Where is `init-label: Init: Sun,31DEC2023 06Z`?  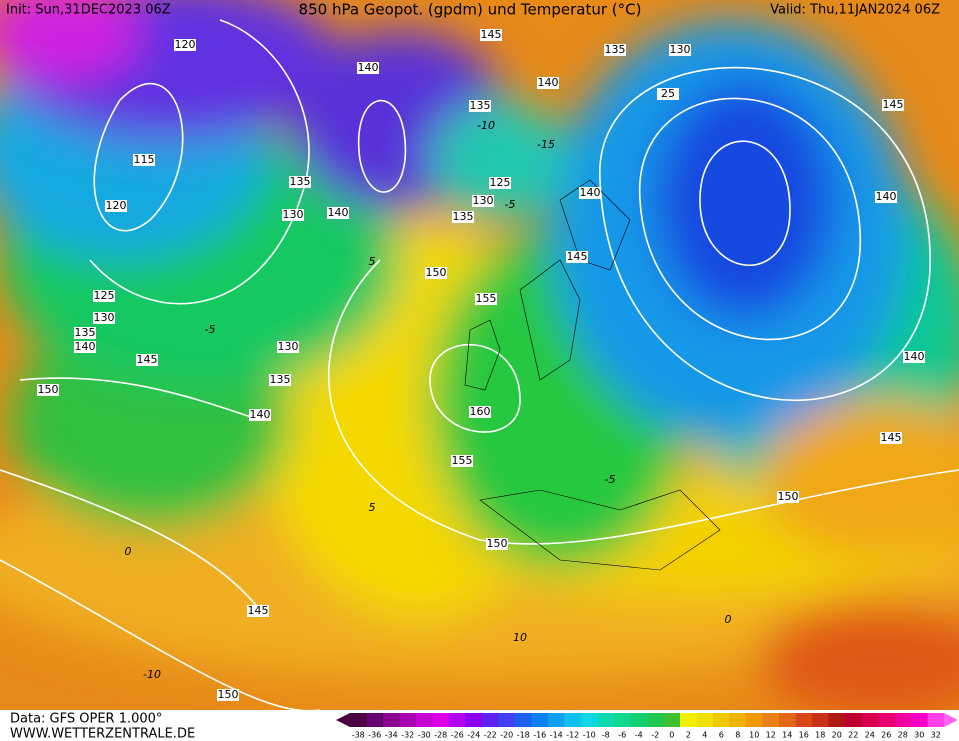 init-label: Init: Sun,31DEC2023 06Z is located at coordinates (88, 10).